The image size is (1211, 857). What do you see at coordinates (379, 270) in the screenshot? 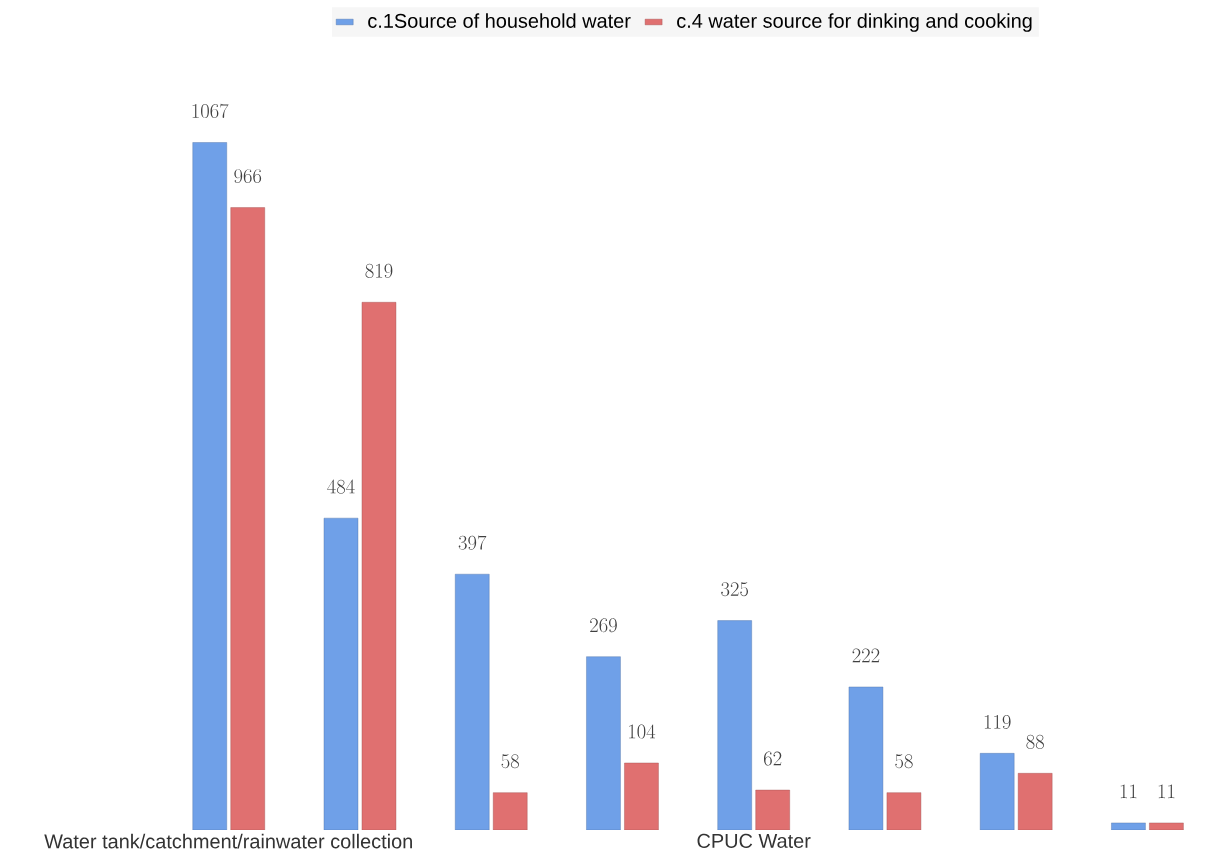
I see `data-label: 819` at bounding box center [379, 270].